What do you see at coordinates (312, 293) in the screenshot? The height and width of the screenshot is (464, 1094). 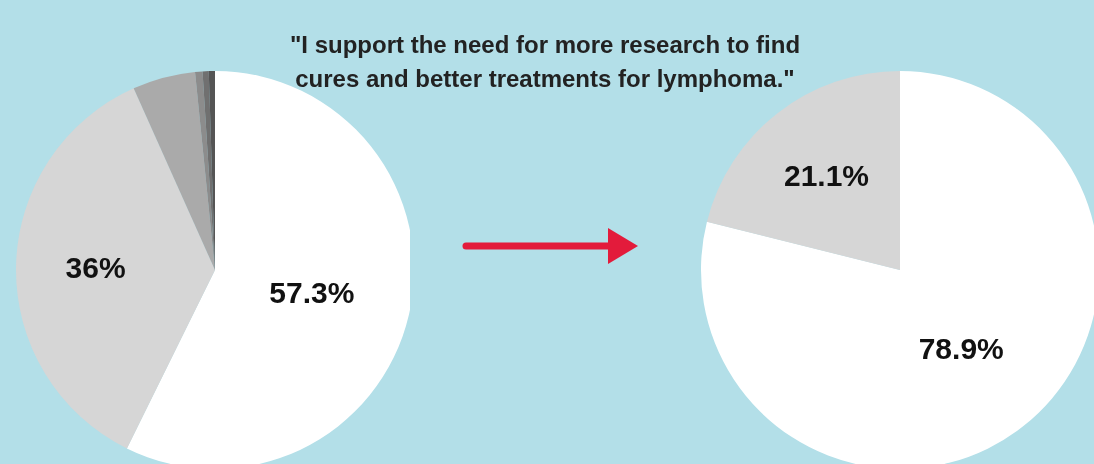 I see `data-label: 57.3%` at bounding box center [312, 293].